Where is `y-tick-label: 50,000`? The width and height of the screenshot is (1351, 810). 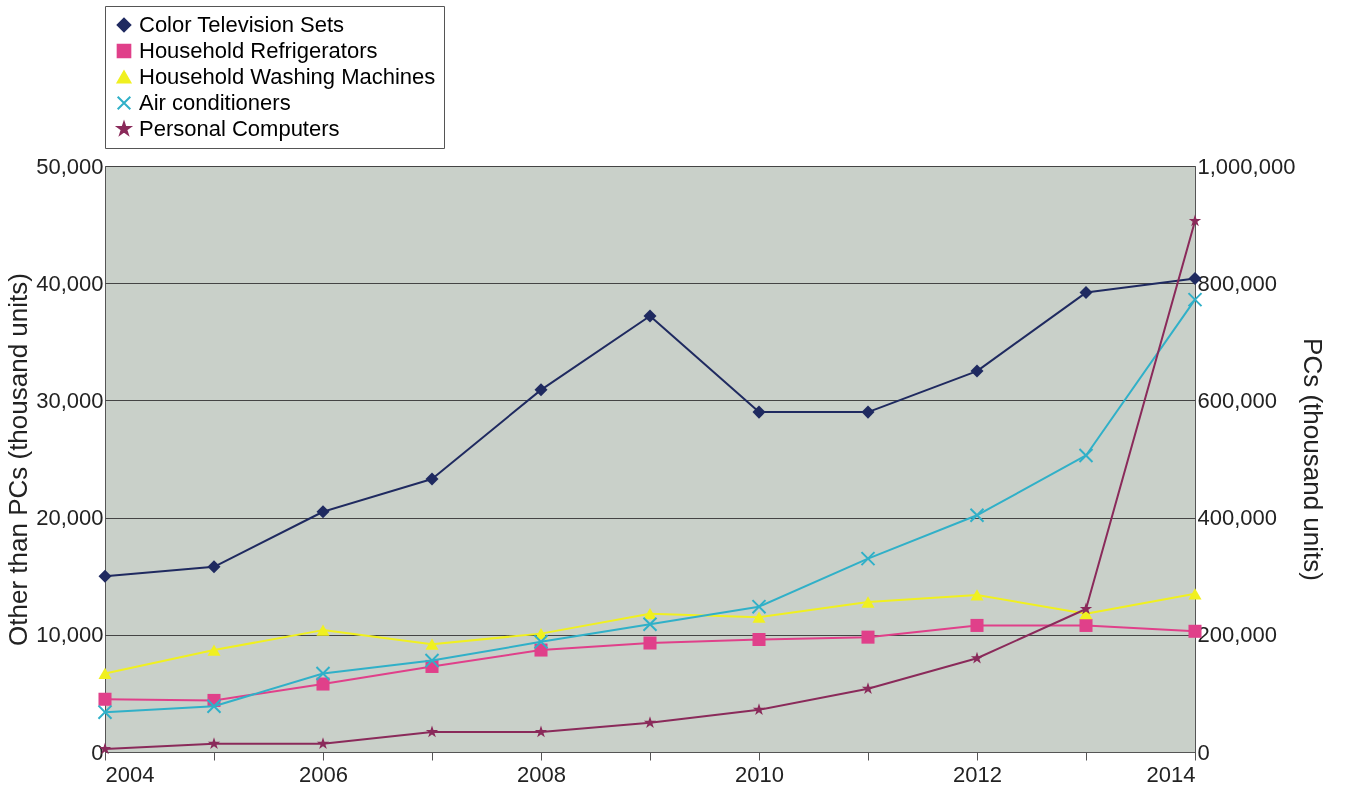
y-tick-label: 50,000 is located at coordinates (70, 166).